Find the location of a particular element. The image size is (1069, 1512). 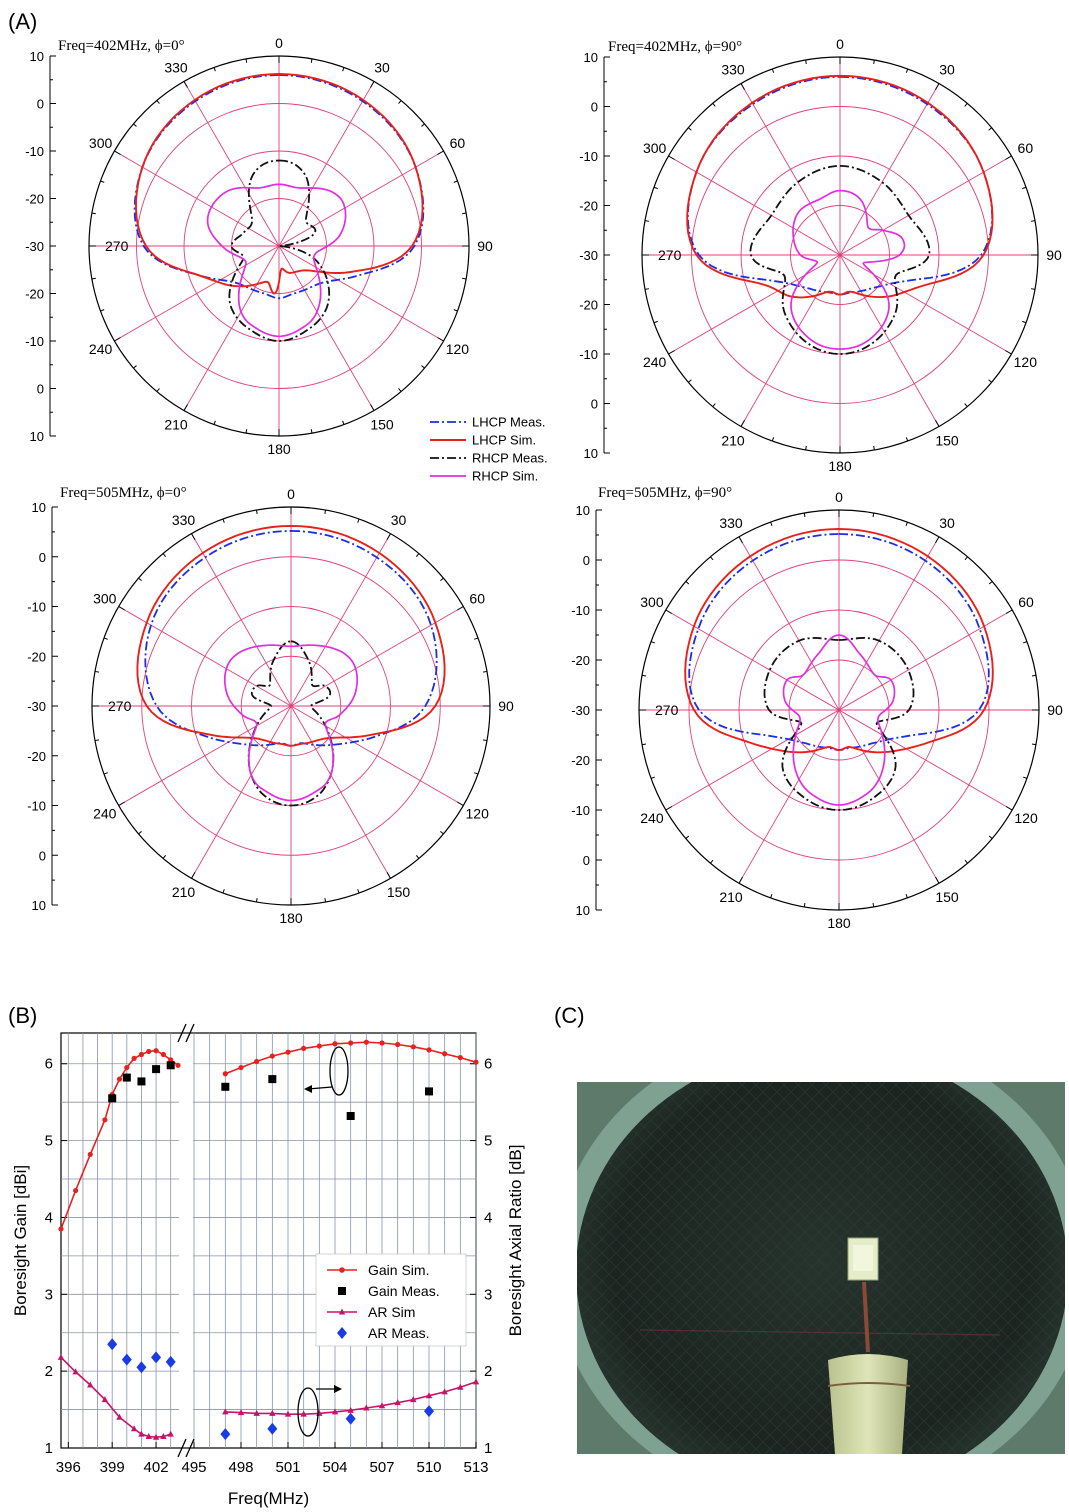

angle-label: 210 is located at coordinates (184, 892).